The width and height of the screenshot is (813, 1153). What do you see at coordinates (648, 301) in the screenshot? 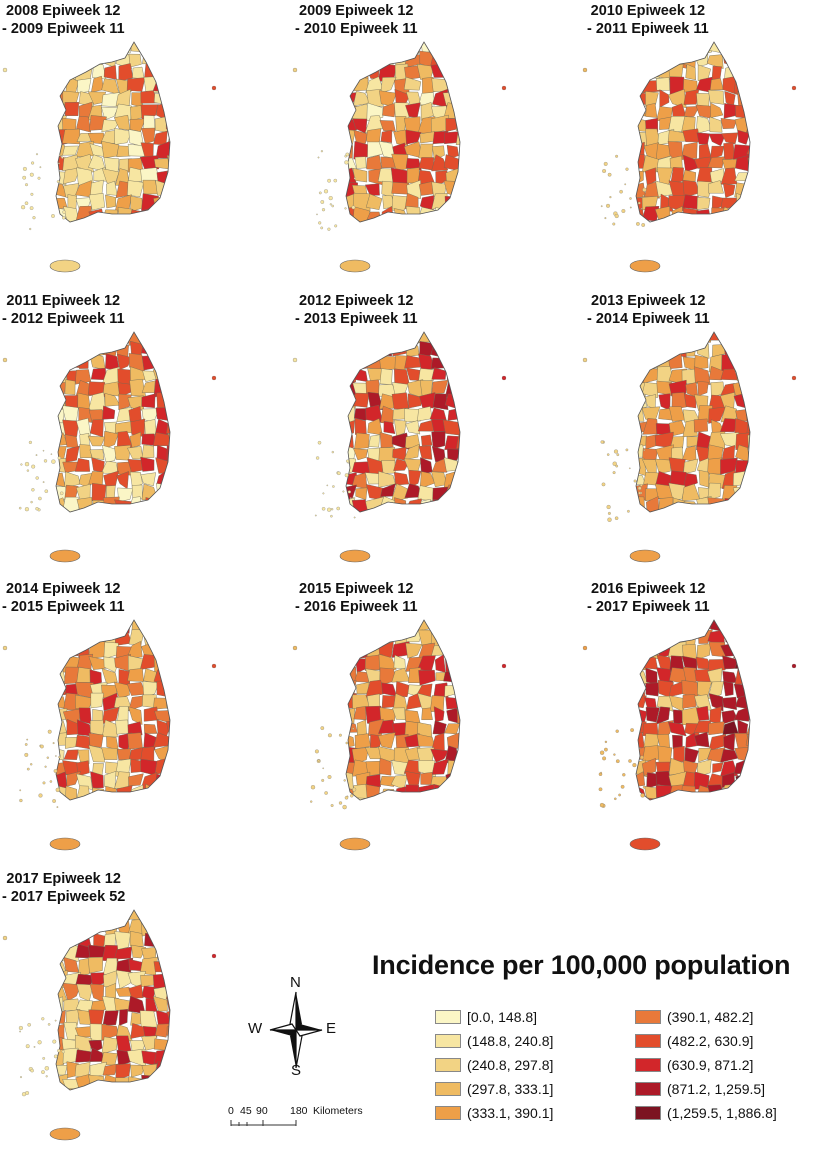
I see `panel-title-line1: 2013 Epiweek 12` at bounding box center [648, 301].